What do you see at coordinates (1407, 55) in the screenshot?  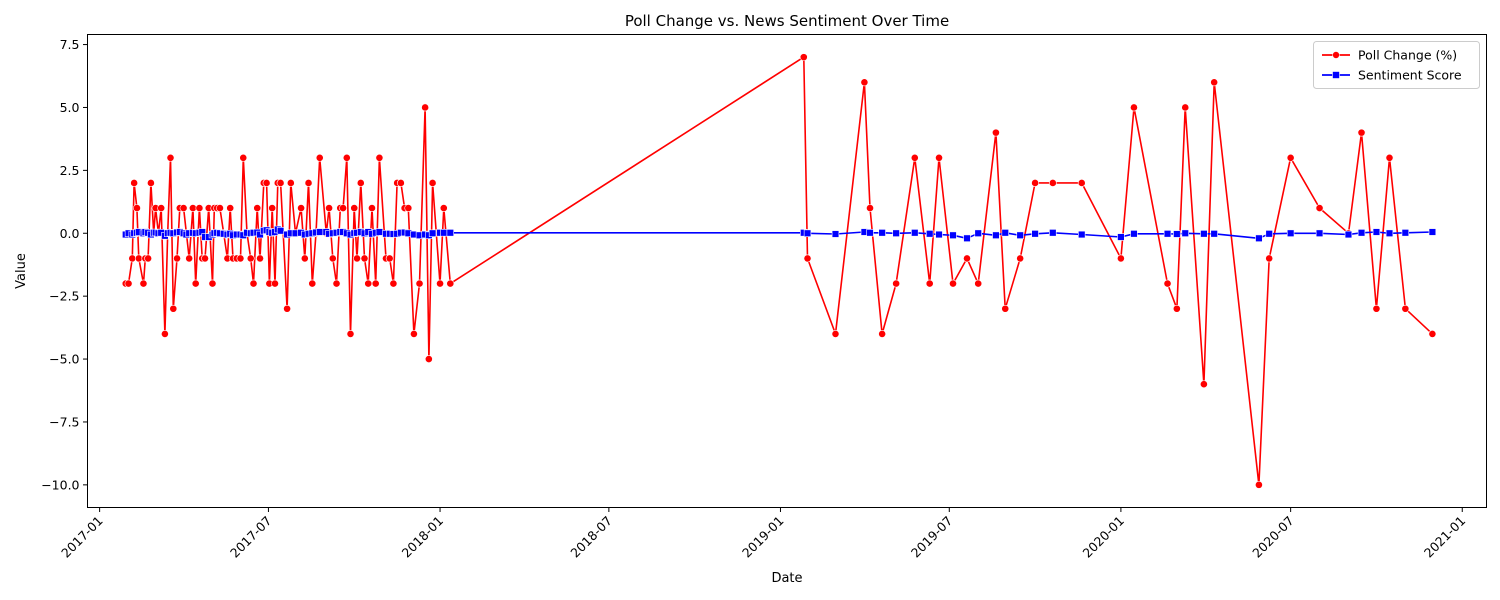 I see `legend-label-poll: Poll Change (%)` at bounding box center [1407, 55].